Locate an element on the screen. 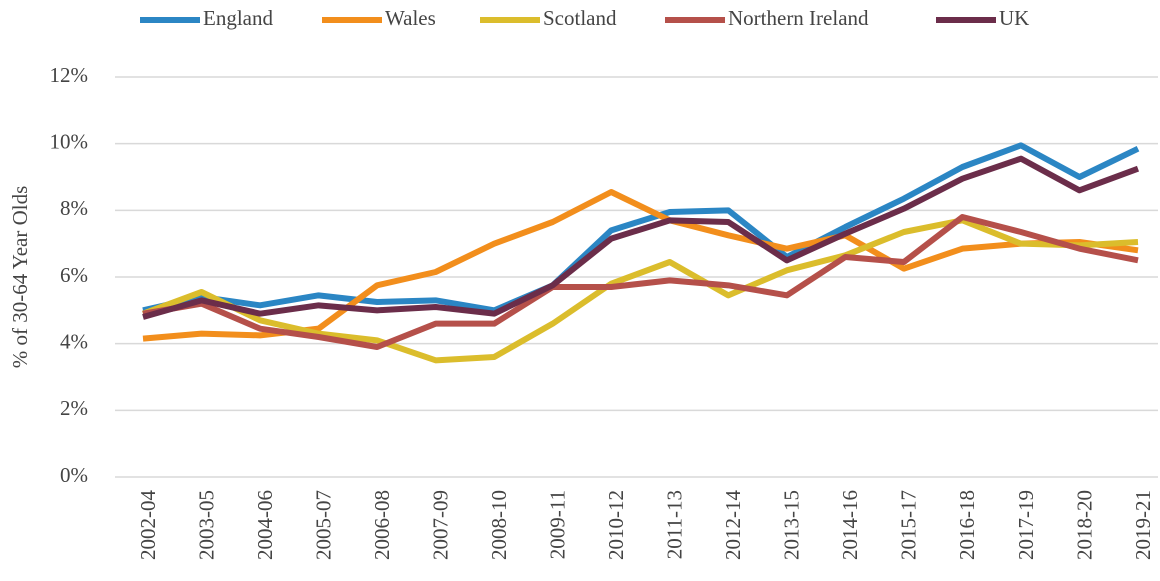  x-tick-label: 2013-15 is located at coordinates (792, 525).